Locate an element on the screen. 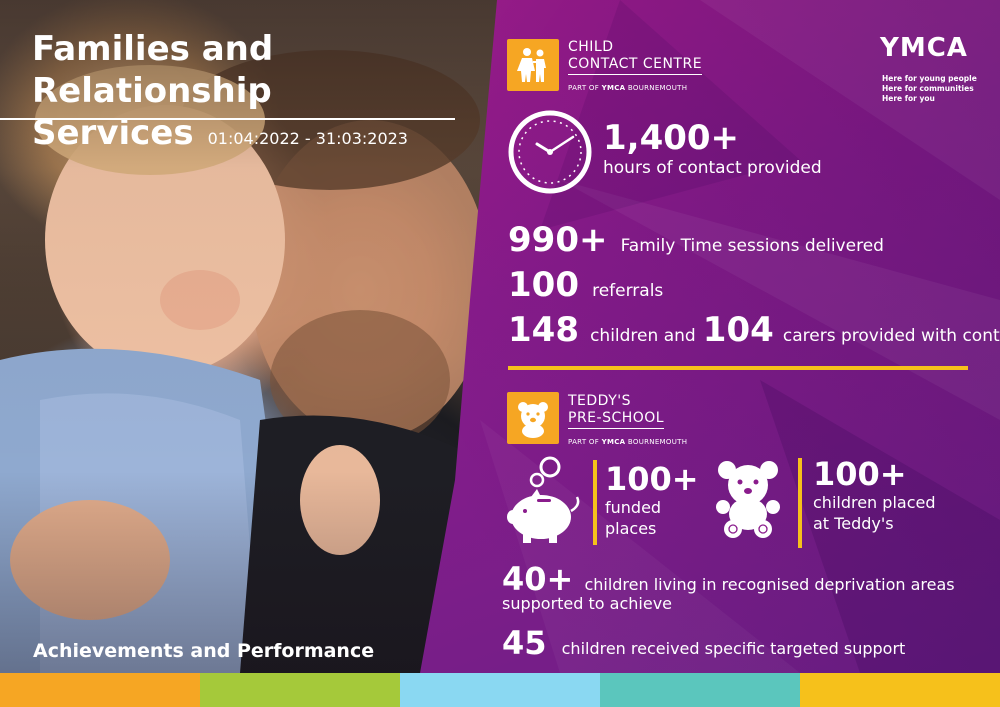 This screenshot has height=707, width=1000. clock-icon is located at coordinates (550, 152).